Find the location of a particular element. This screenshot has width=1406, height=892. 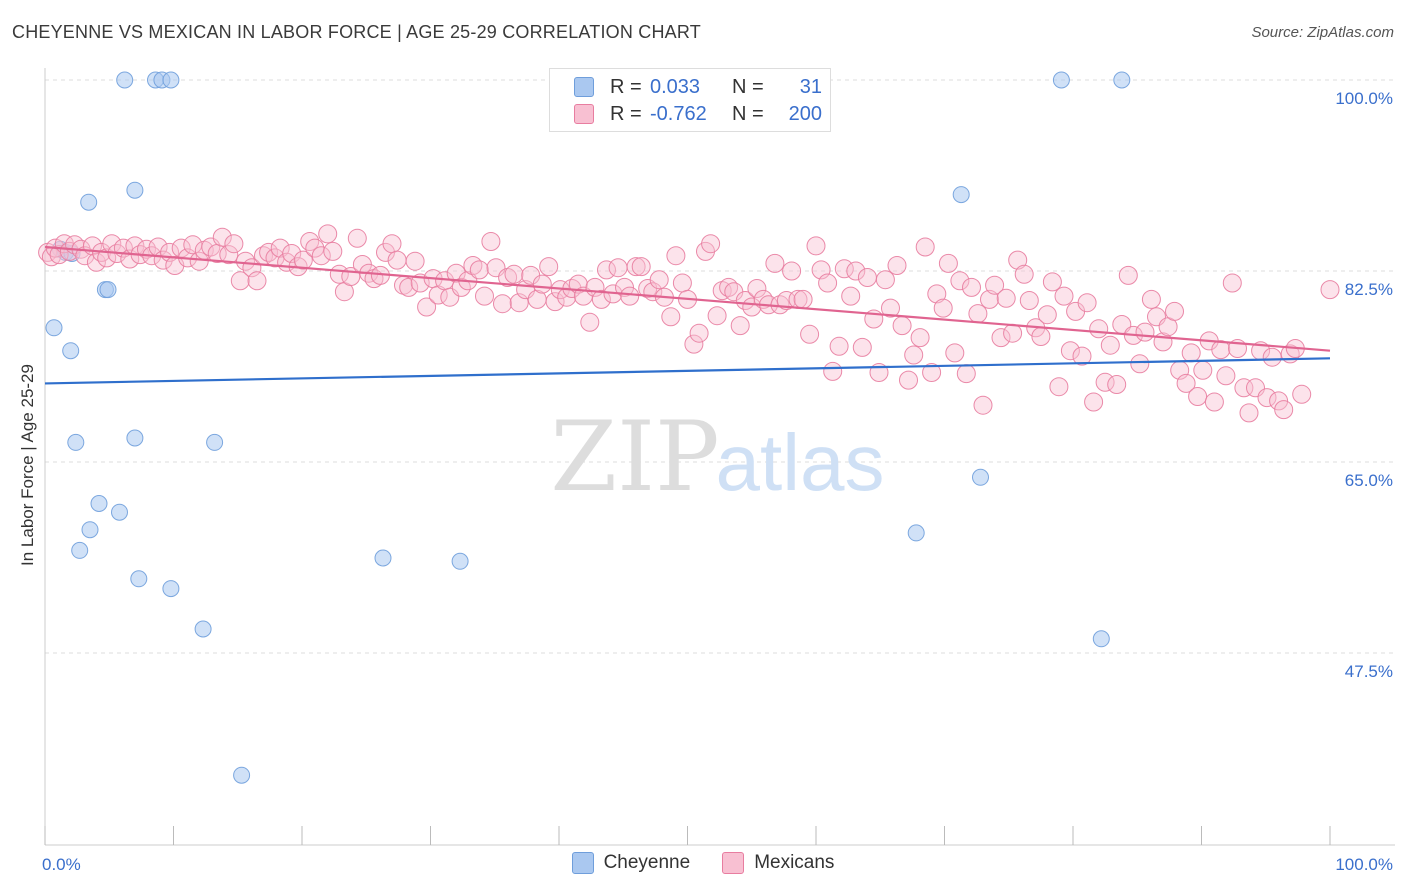

legend-row-cheyenne: R = 0.033 N = 31 is located at coordinates (698, 87).